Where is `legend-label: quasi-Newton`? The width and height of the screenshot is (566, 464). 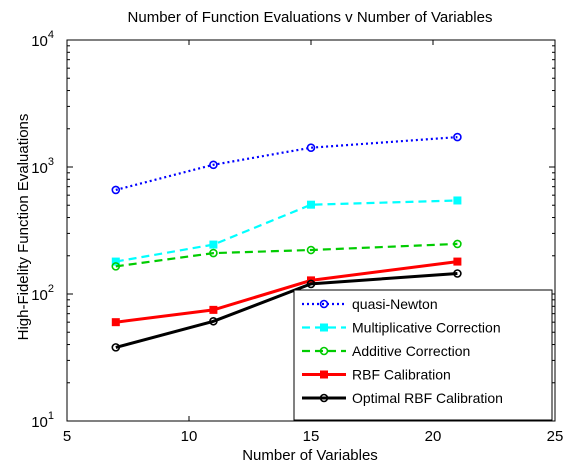
legend-label: quasi-Newton is located at coordinates (395, 304).